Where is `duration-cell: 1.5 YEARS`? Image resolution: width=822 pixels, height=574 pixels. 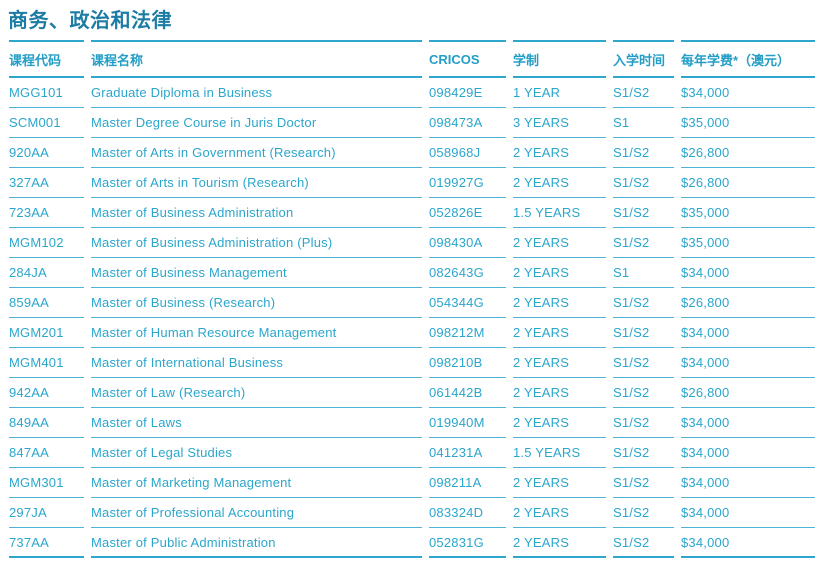
duration-cell: 1.5 YEARS is located at coordinates (559, 453).